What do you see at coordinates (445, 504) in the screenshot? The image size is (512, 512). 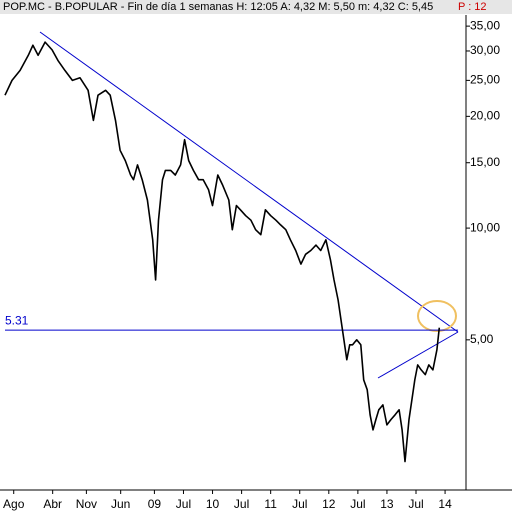 I see `x-tick-label: 14` at bounding box center [445, 504].